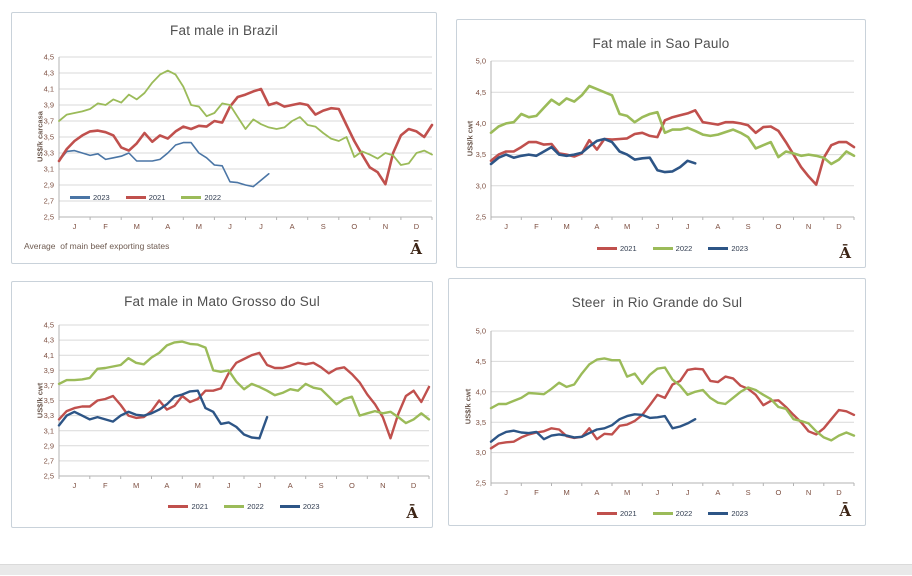  Describe the element at coordinates (97, 246) in the screenshot. I see `chart-footnote: Average of main beef exporting states` at that location.